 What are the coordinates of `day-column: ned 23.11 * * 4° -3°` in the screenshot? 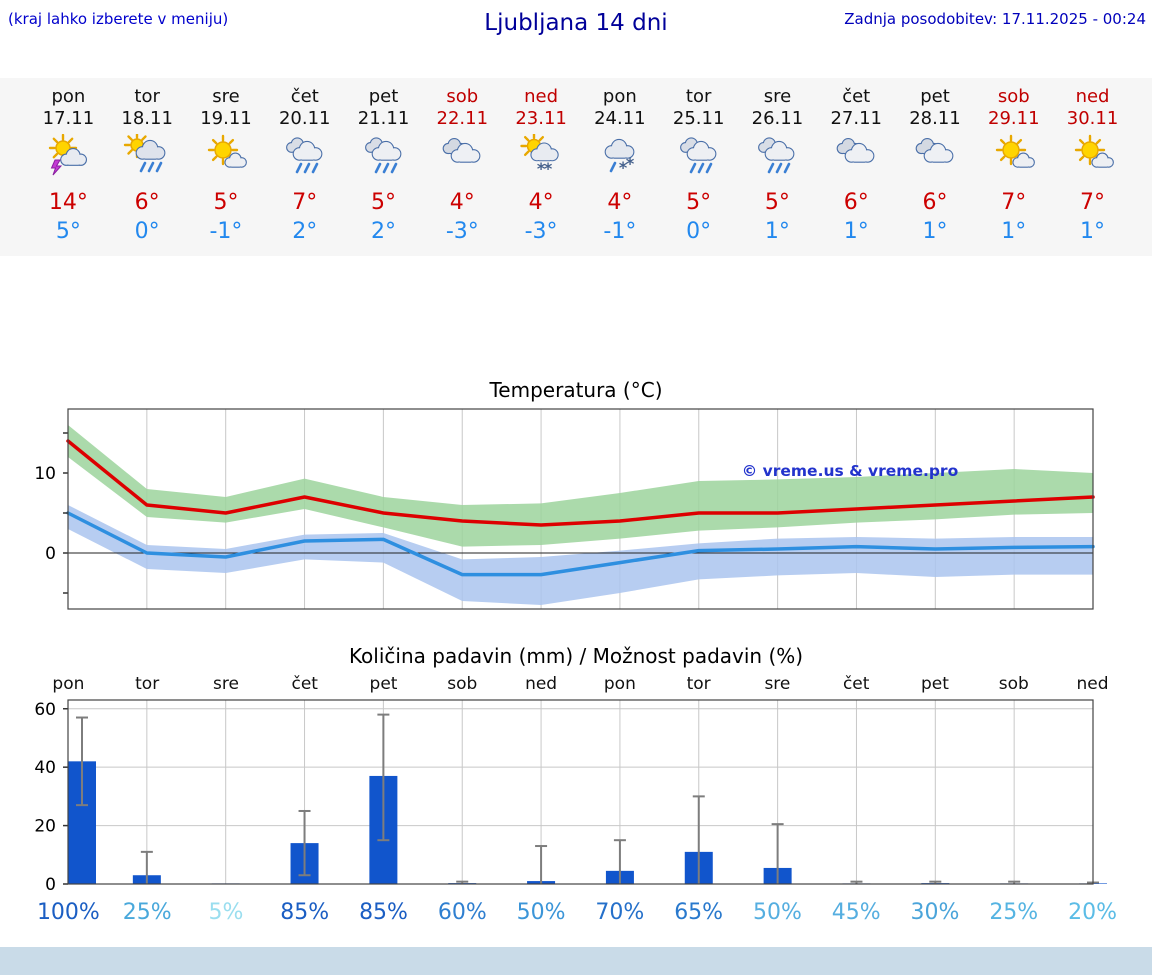 It's located at (541, 165).